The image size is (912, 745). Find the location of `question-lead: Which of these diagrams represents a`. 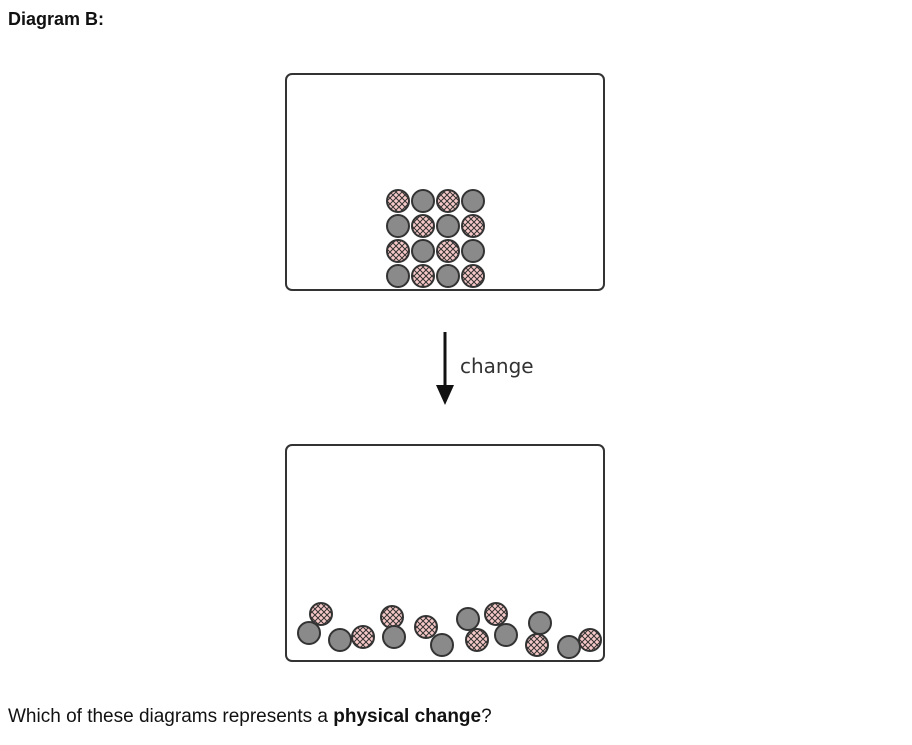

question-lead: Which of these diagrams represents a is located at coordinates (171, 716).